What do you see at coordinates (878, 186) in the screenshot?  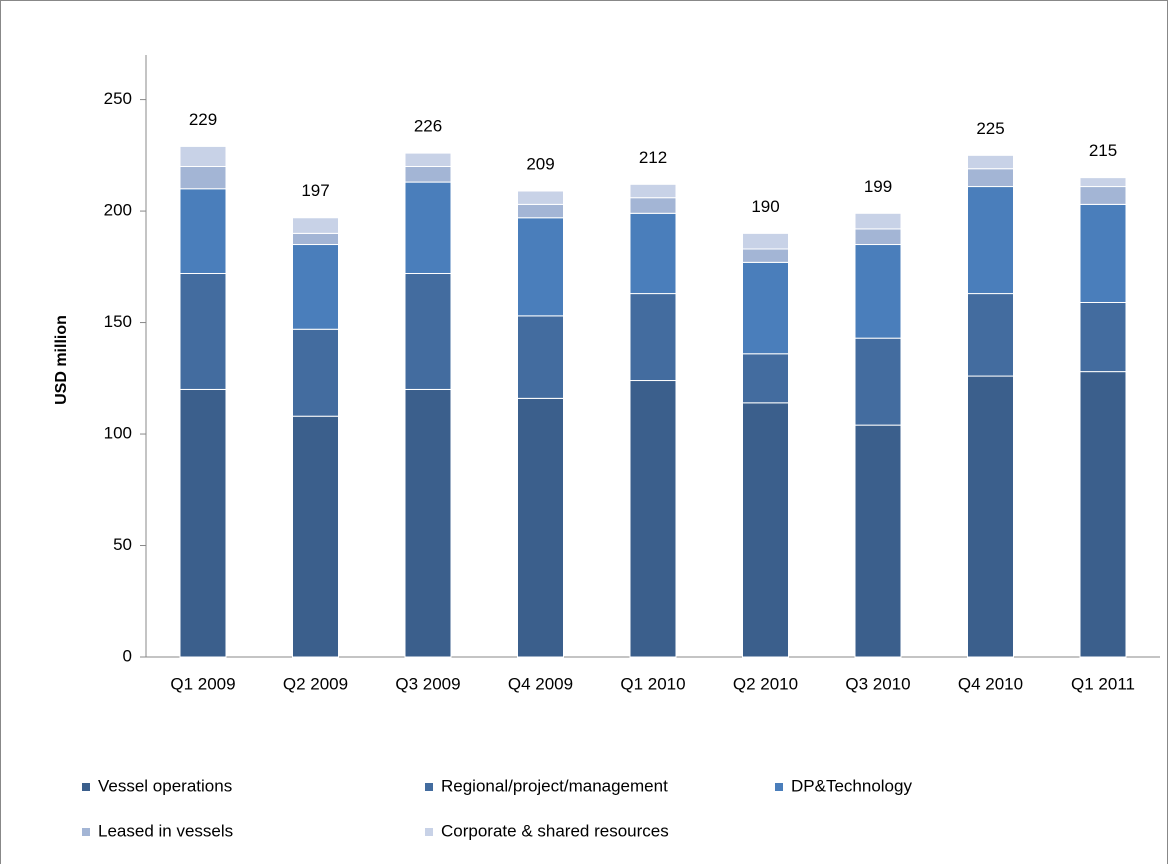 I see `total-label: 199` at bounding box center [878, 186].